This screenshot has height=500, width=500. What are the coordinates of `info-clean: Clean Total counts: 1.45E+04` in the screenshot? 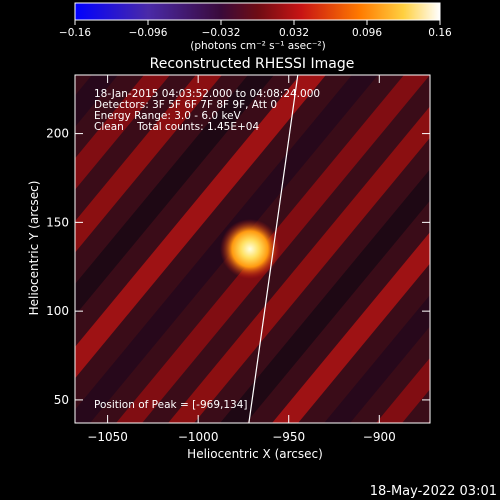 It's located at (176, 127).